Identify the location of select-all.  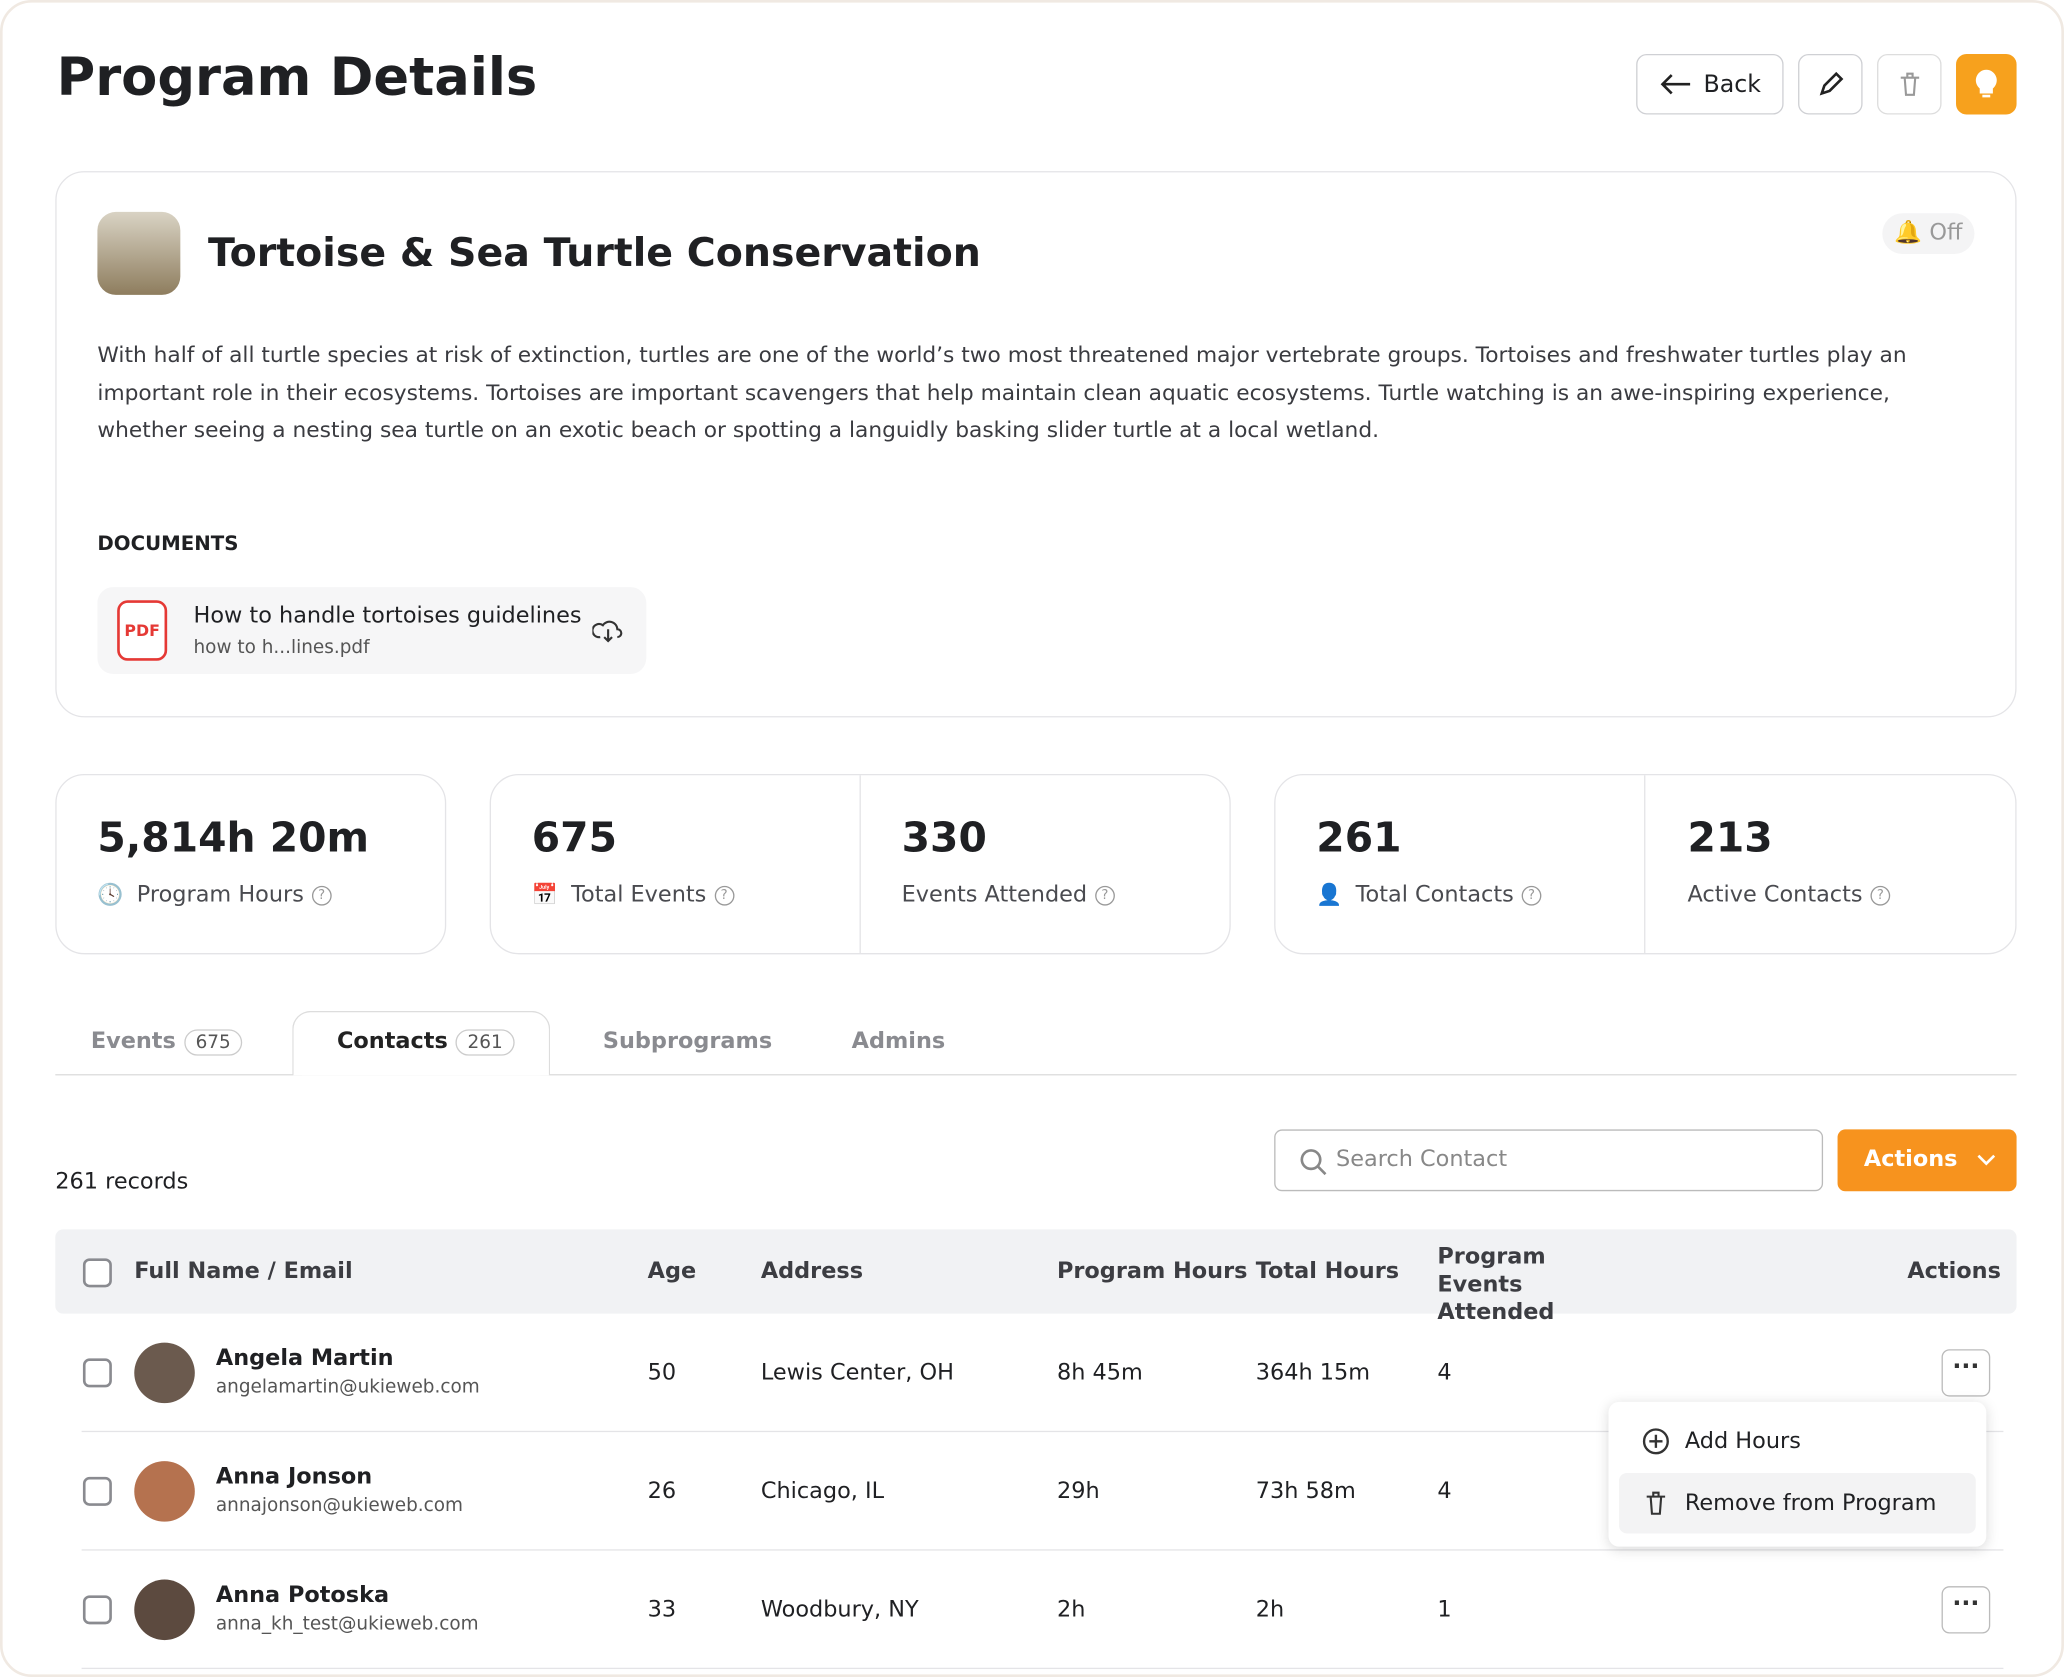
(97, 1273).